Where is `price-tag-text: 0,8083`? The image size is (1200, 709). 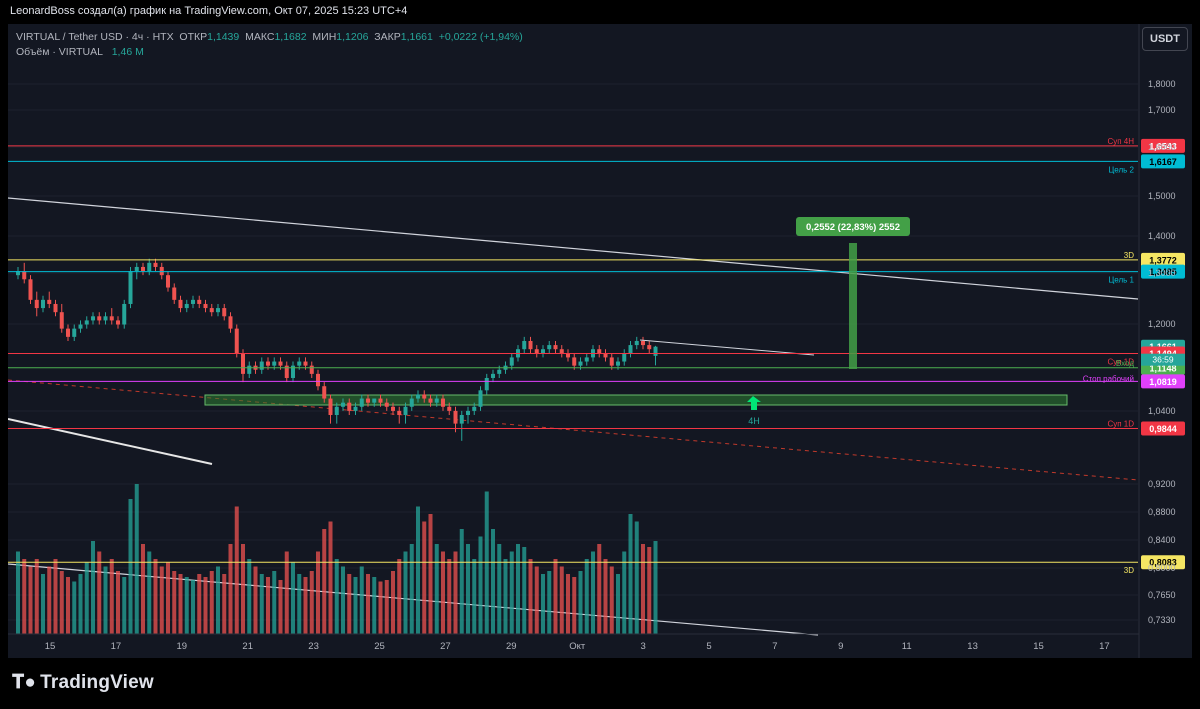 price-tag-text: 0,8083 is located at coordinates (1163, 563).